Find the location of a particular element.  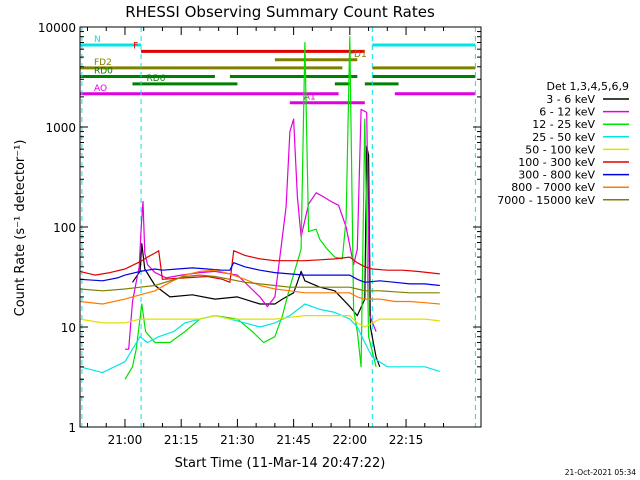

chart-title: RHESSI Observing Summary Count Rates is located at coordinates (280, 12).